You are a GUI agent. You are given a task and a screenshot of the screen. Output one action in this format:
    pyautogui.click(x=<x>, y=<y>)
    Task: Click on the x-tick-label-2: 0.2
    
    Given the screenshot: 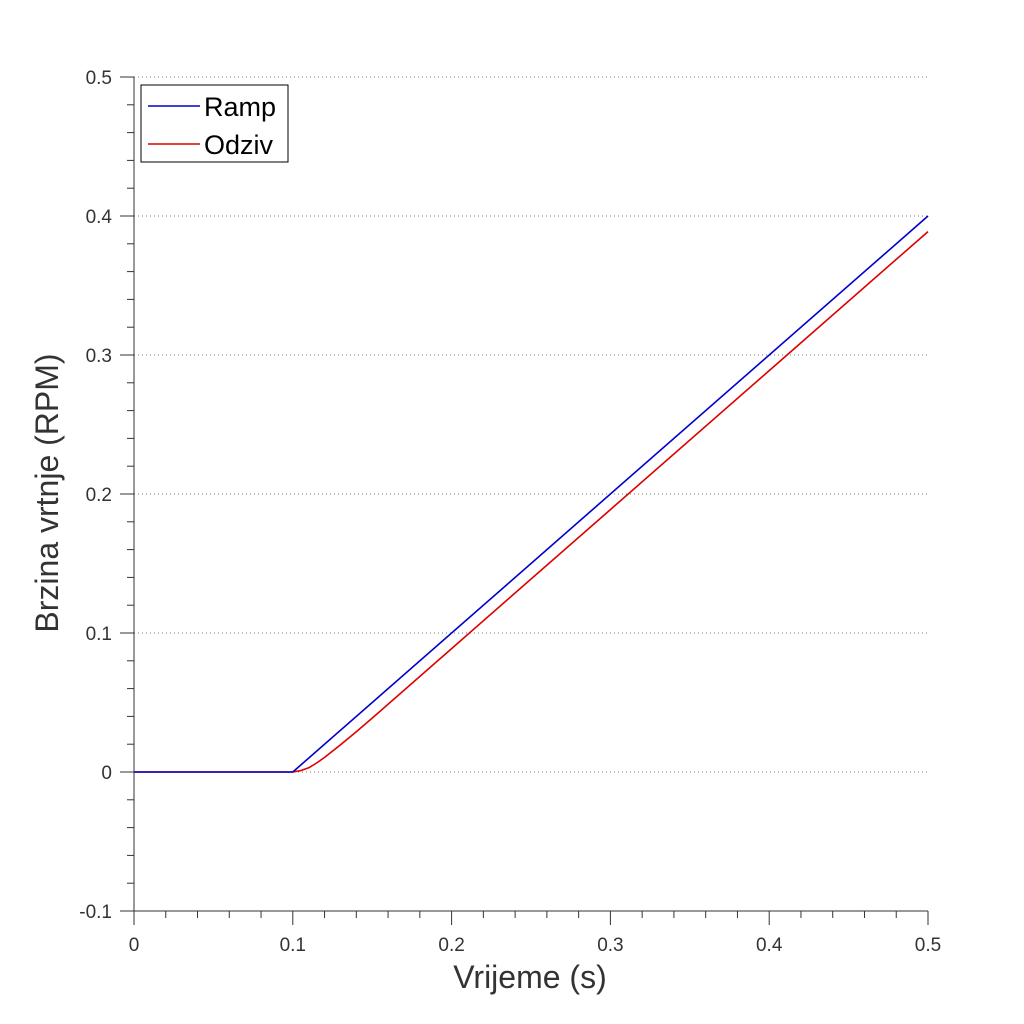 What is the action you would take?
    pyautogui.click(x=451, y=945)
    